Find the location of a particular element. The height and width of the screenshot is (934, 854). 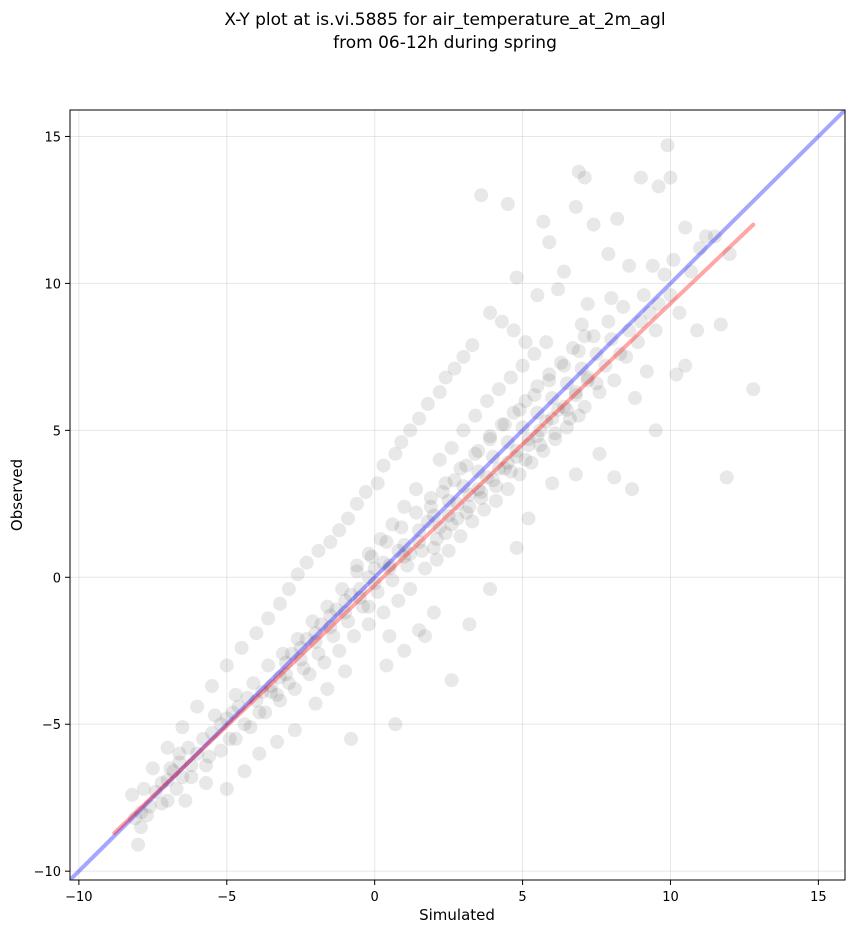

x-tick-label: −5 is located at coordinates (226, 897).